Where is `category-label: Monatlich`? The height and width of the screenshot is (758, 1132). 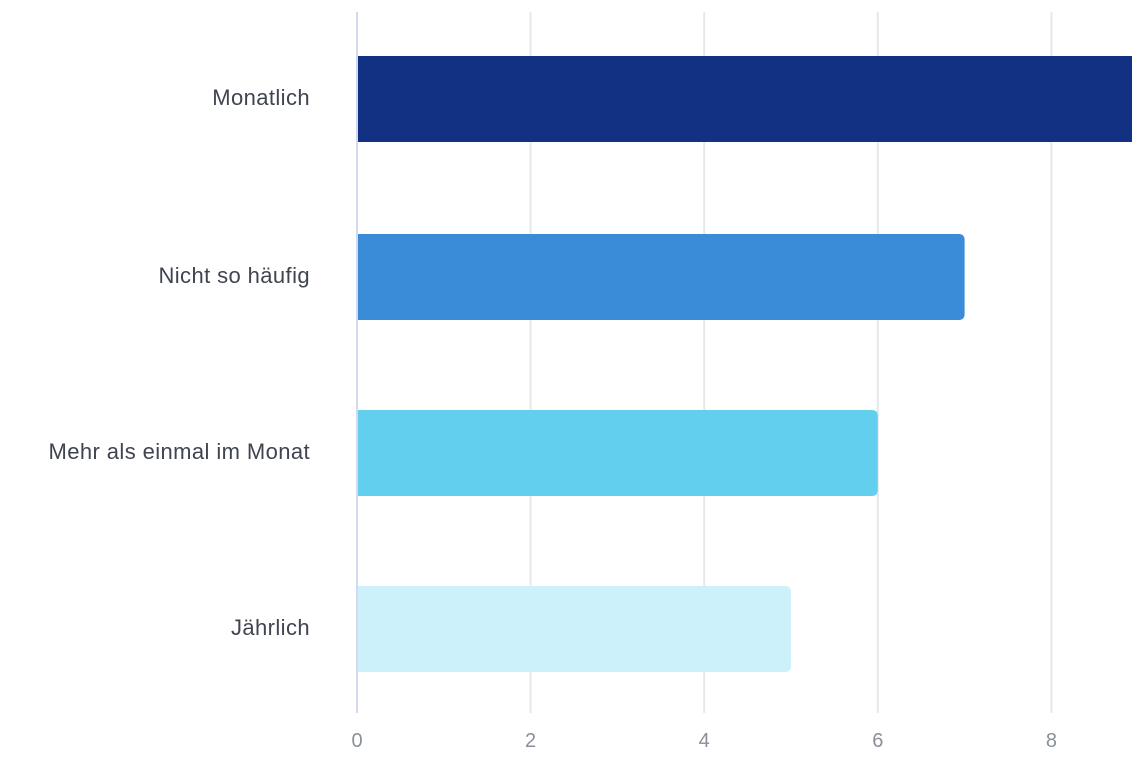 category-label: Monatlich is located at coordinates (261, 97).